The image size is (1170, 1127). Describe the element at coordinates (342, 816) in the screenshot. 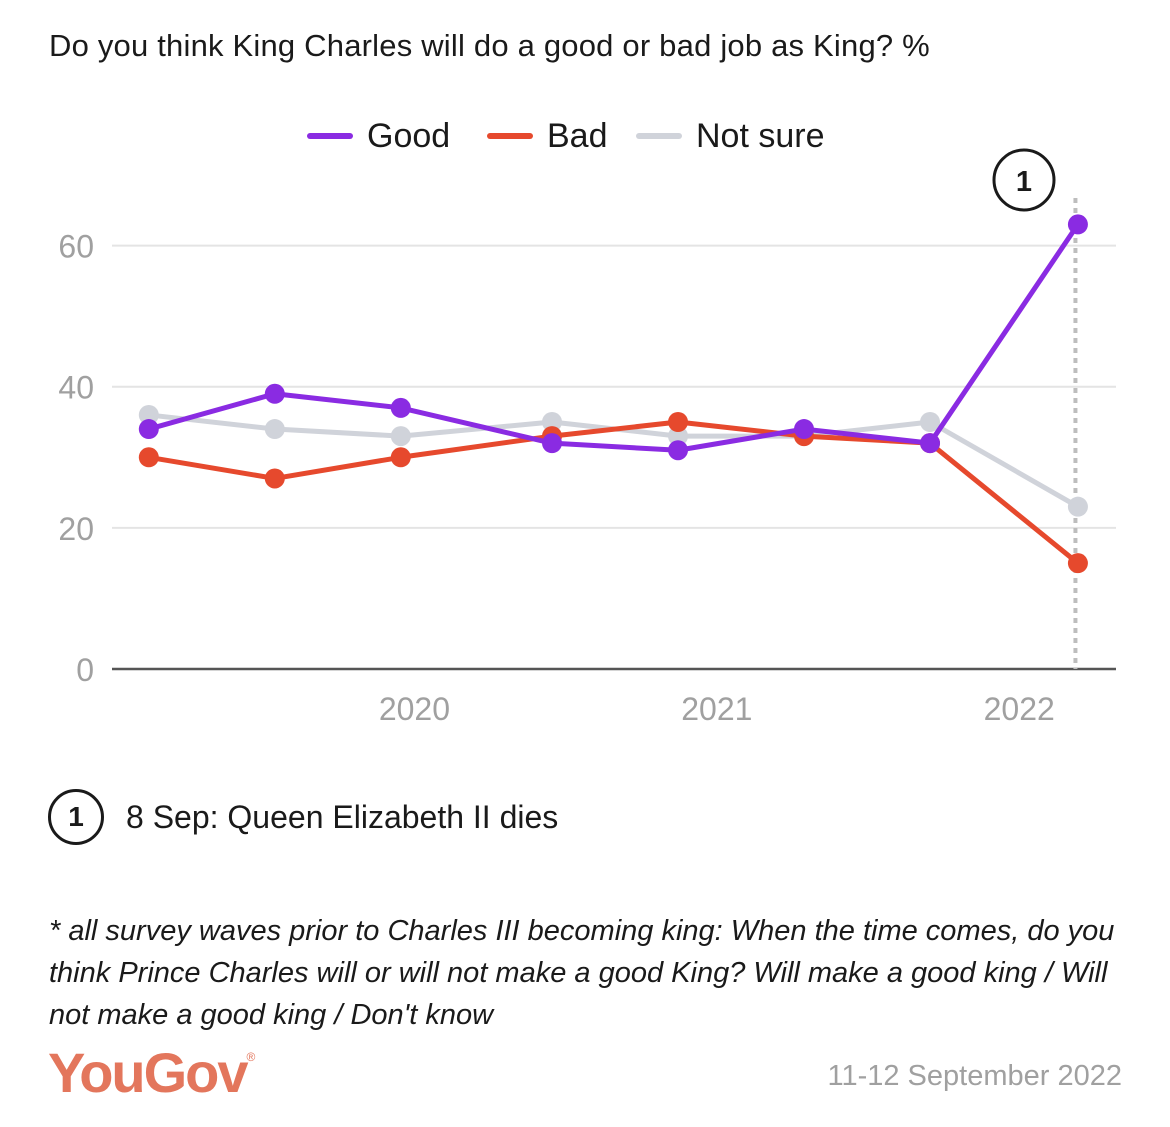

I see `annotation-text: 8 Sep: Queen Elizabeth II dies` at that location.